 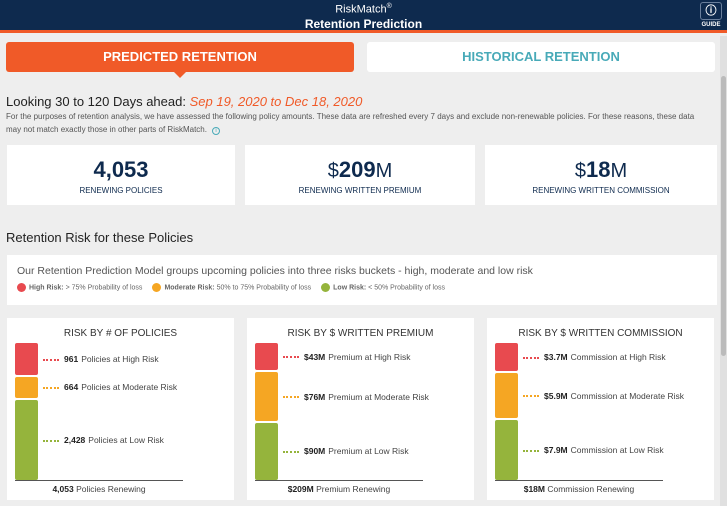 I want to click on chart-title: RISK BY $ WRITTEN COMMISSION, so click(x=600, y=333).